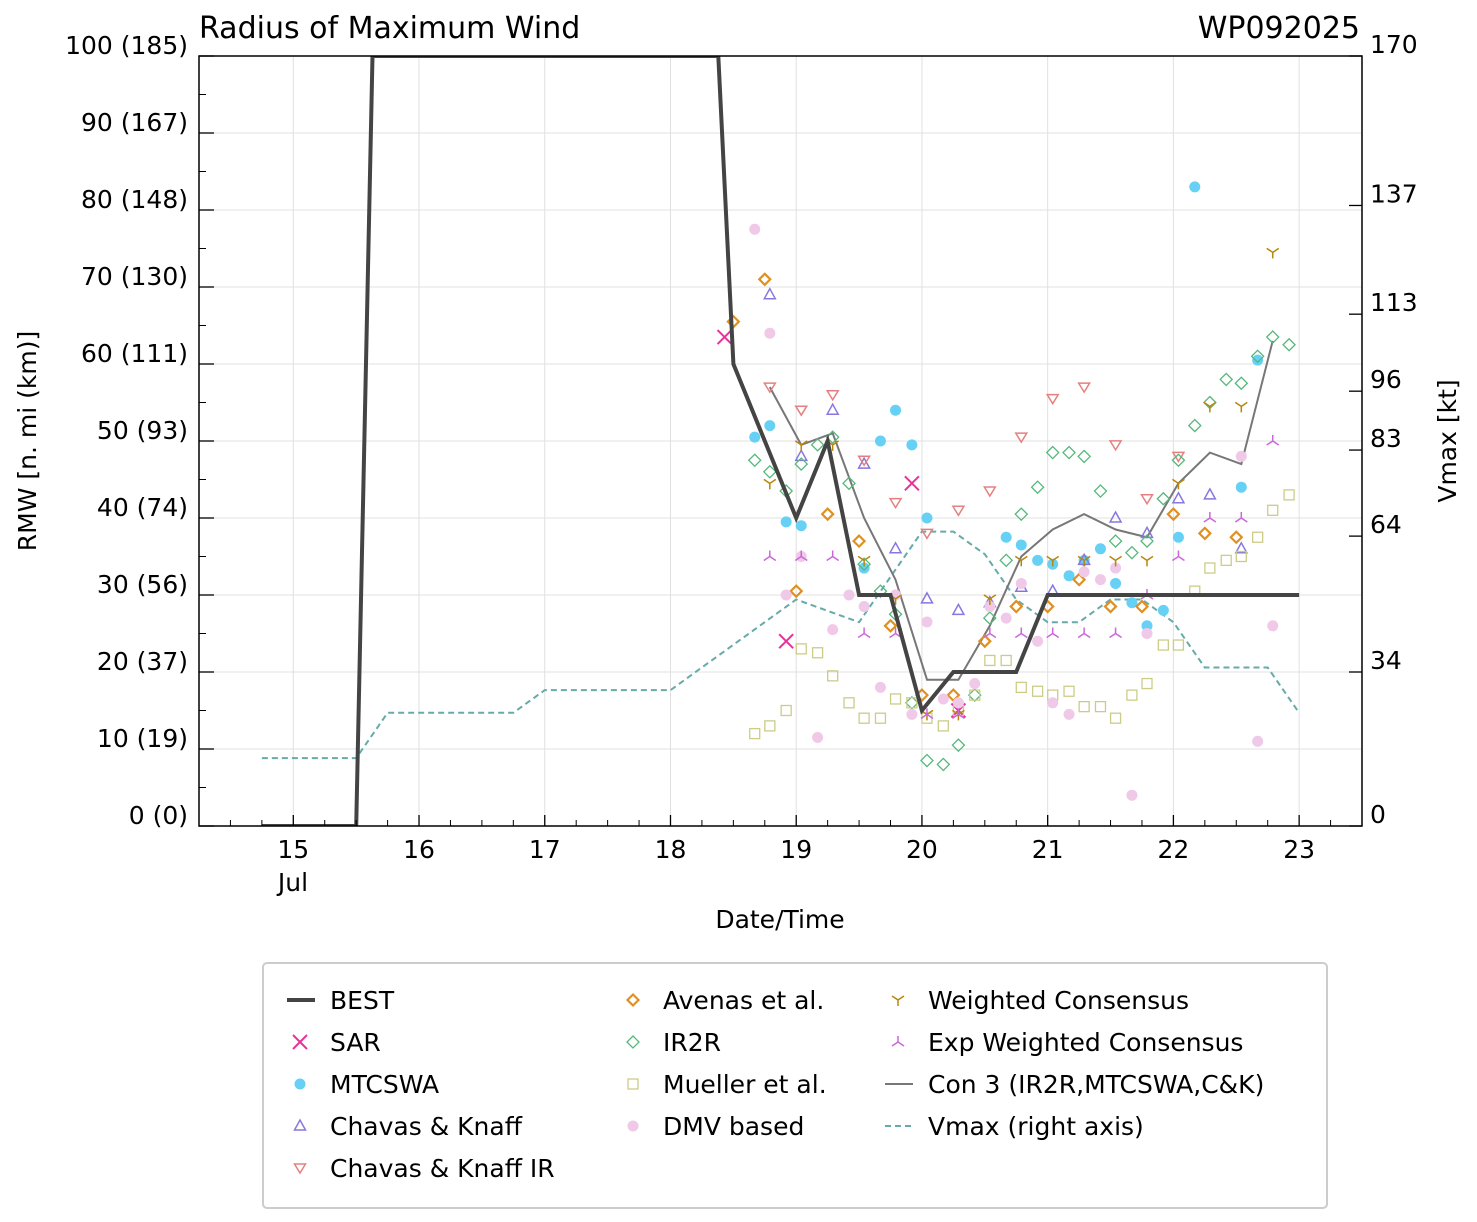 Image resolution: width=1477 pixels, height=1222 pixels. What do you see at coordinates (796, 849) in the screenshot?
I see `x-tick-label: 19` at bounding box center [796, 849].